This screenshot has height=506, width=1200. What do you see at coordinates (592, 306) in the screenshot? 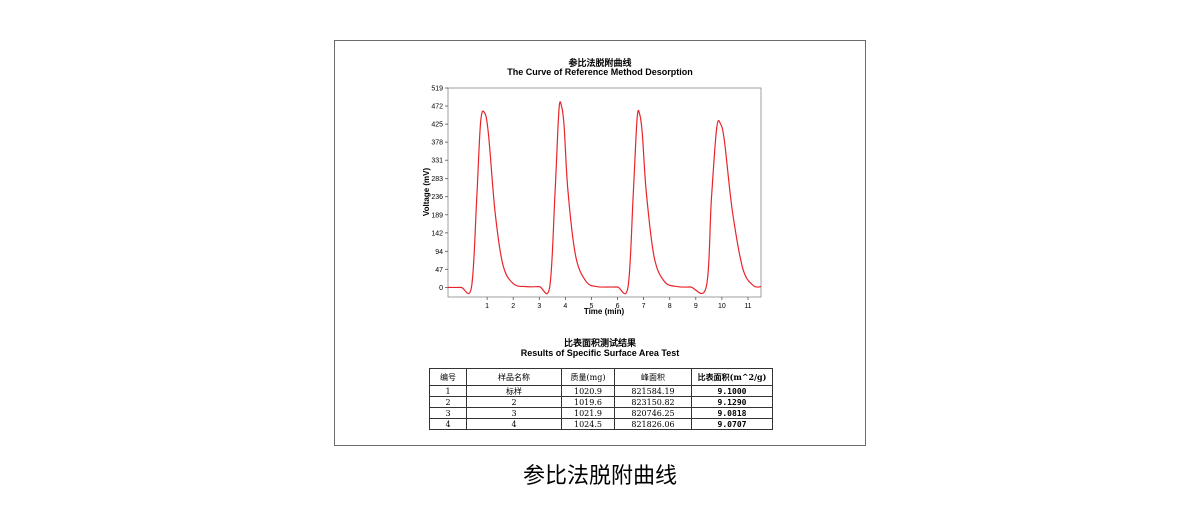
I see `x-tick-label: 5` at bounding box center [592, 306].